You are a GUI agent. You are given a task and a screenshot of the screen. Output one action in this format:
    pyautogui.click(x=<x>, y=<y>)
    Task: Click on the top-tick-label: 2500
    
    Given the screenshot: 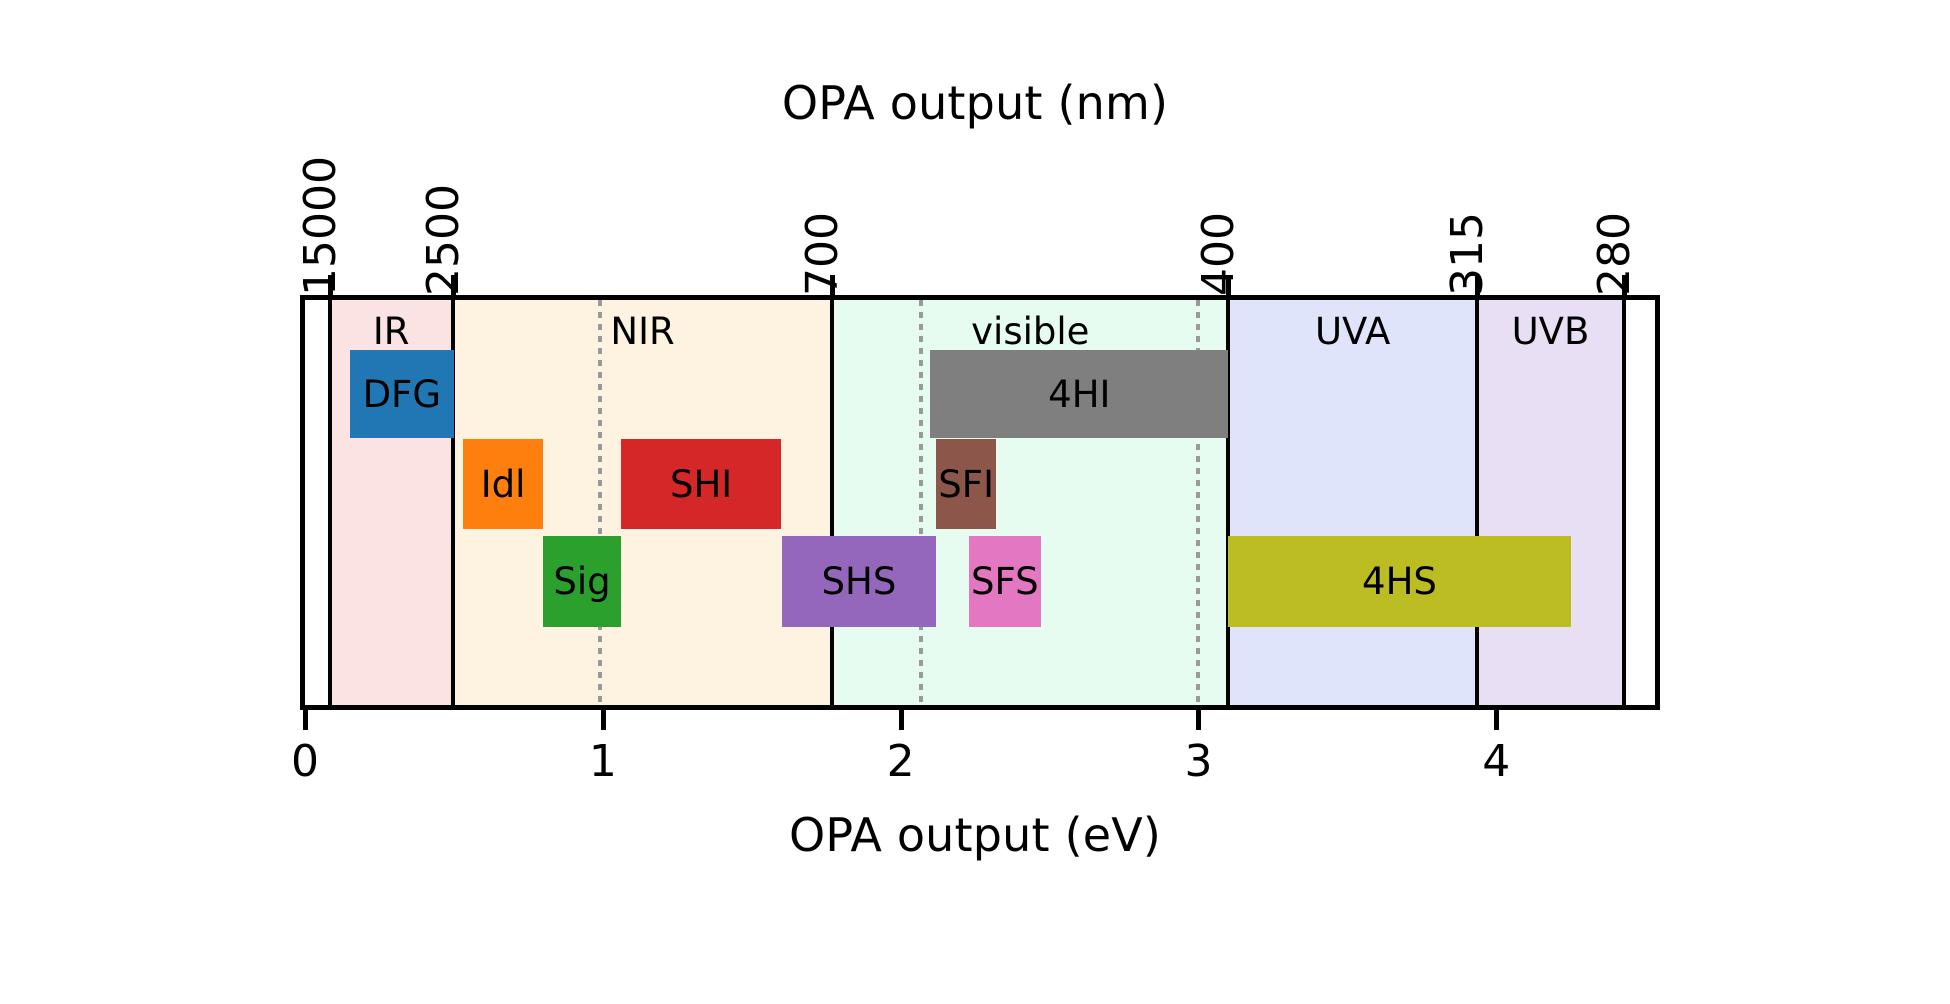 What is the action you would take?
    pyautogui.click(x=443, y=240)
    